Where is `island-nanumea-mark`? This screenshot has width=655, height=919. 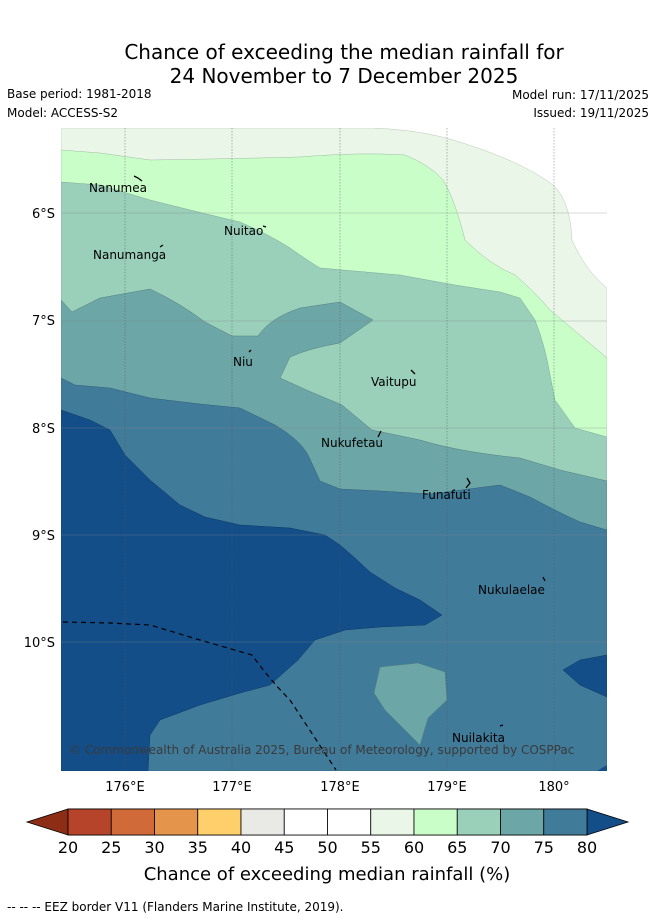
island-nanumea-mark is located at coordinates (138, 178).